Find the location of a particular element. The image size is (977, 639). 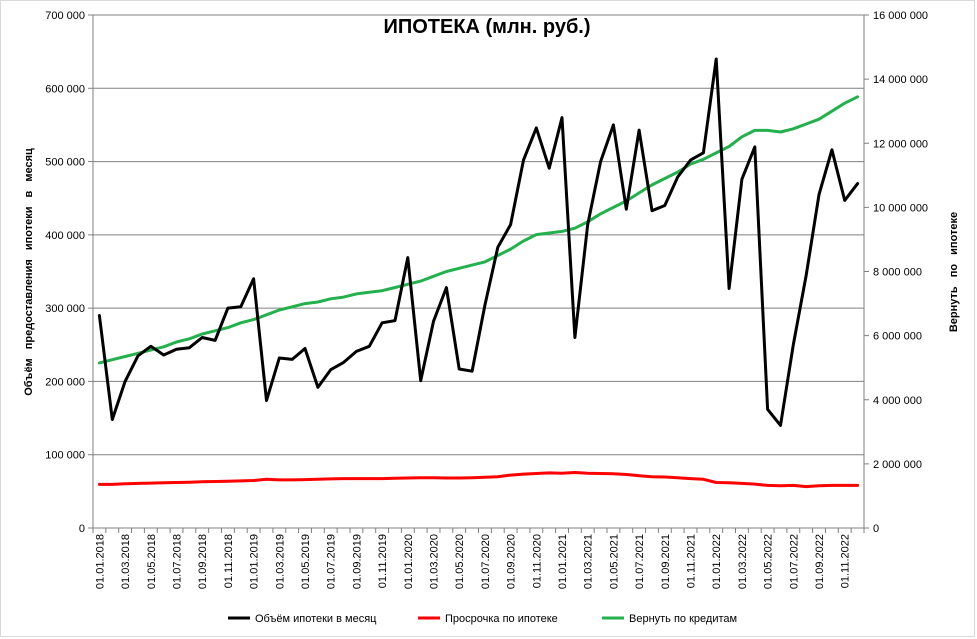

right-tick-label: 12 000 000 is located at coordinates (900, 144).